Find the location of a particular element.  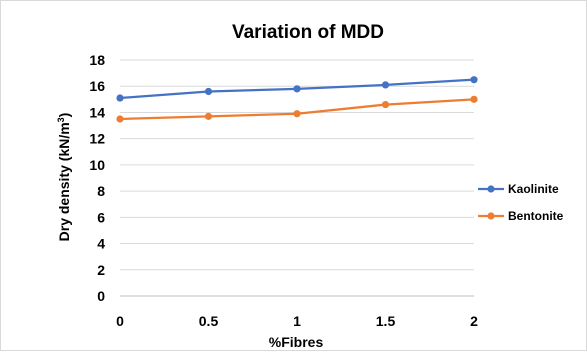

y-axis-title: Dry density (kN/m3) is located at coordinates (64, 177).